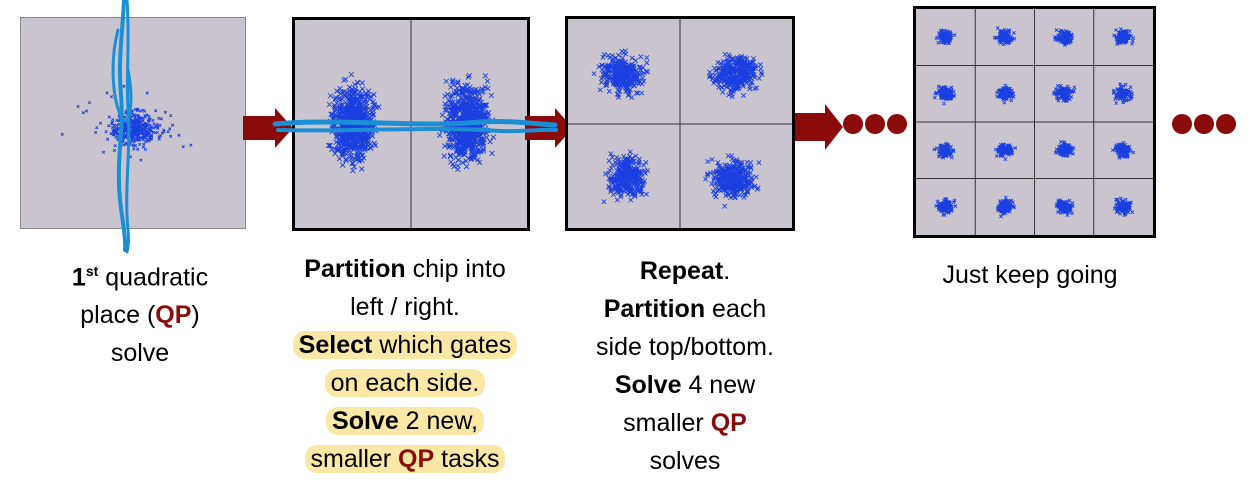  Describe the element at coordinates (1030, 275) in the screenshot. I see `caption-step-4: Just keep going` at that location.